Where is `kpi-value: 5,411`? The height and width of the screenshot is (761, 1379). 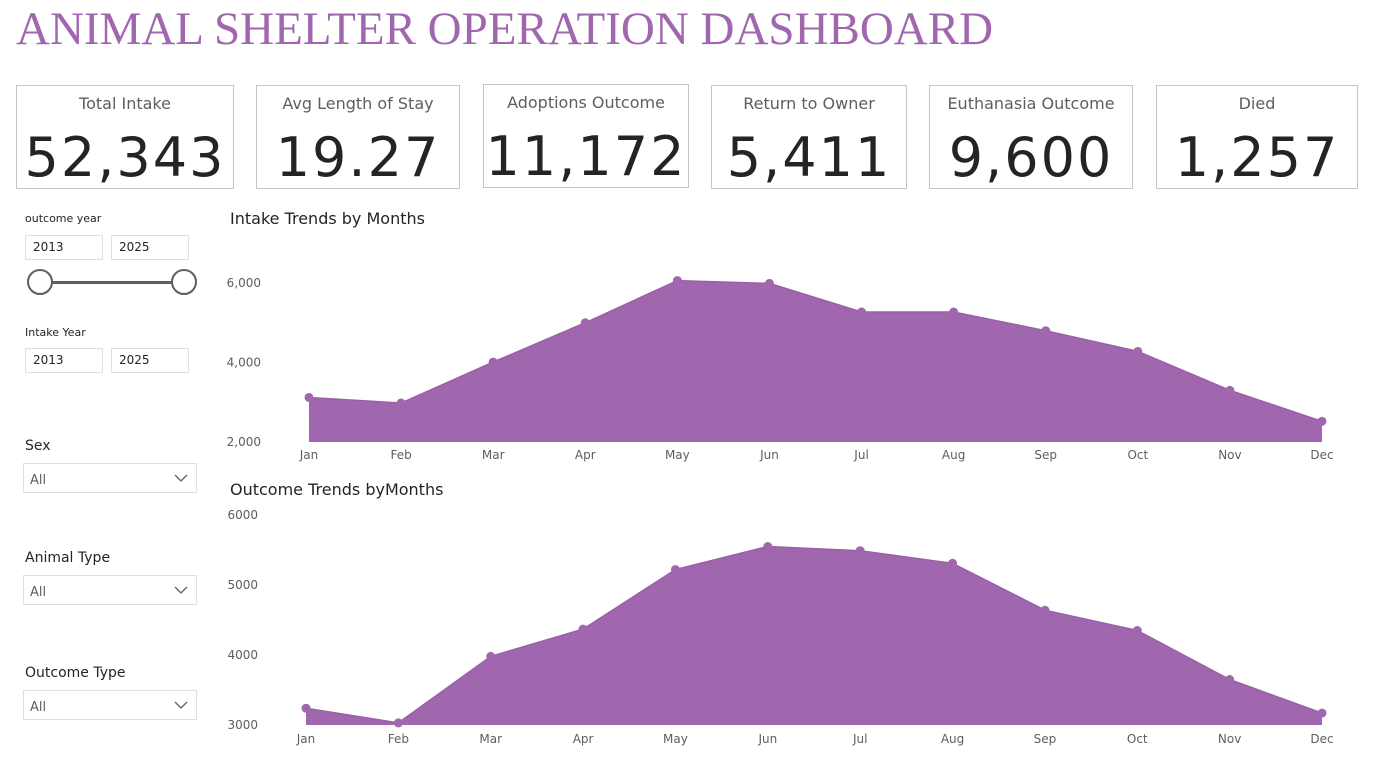
kpi-value: 5,411 is located at coordinates (809, 157).